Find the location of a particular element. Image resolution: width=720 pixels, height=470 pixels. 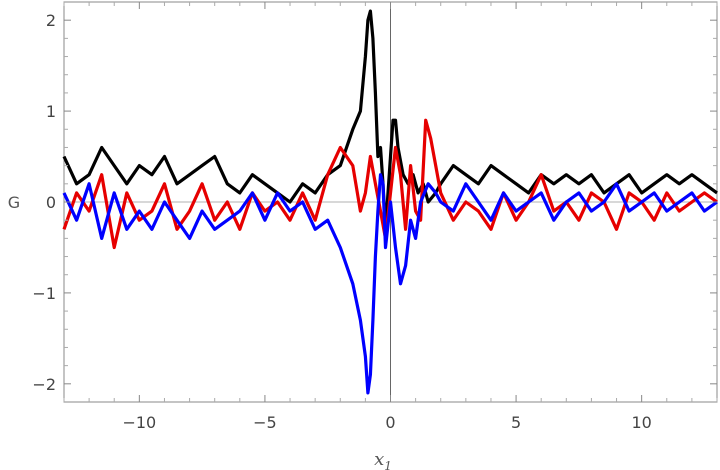

x-axis-label: x1 is located at coordinates (383, 459).